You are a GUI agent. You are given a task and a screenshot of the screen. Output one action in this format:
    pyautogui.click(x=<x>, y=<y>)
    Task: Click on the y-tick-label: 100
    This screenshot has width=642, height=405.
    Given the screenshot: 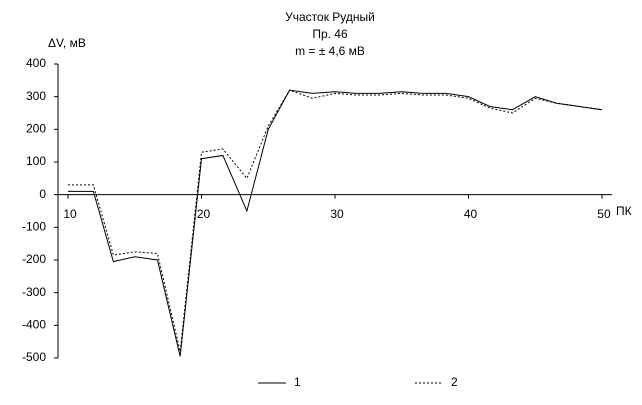 What is the action you would take?
    pyautogui.click(x=36, y=161)
    